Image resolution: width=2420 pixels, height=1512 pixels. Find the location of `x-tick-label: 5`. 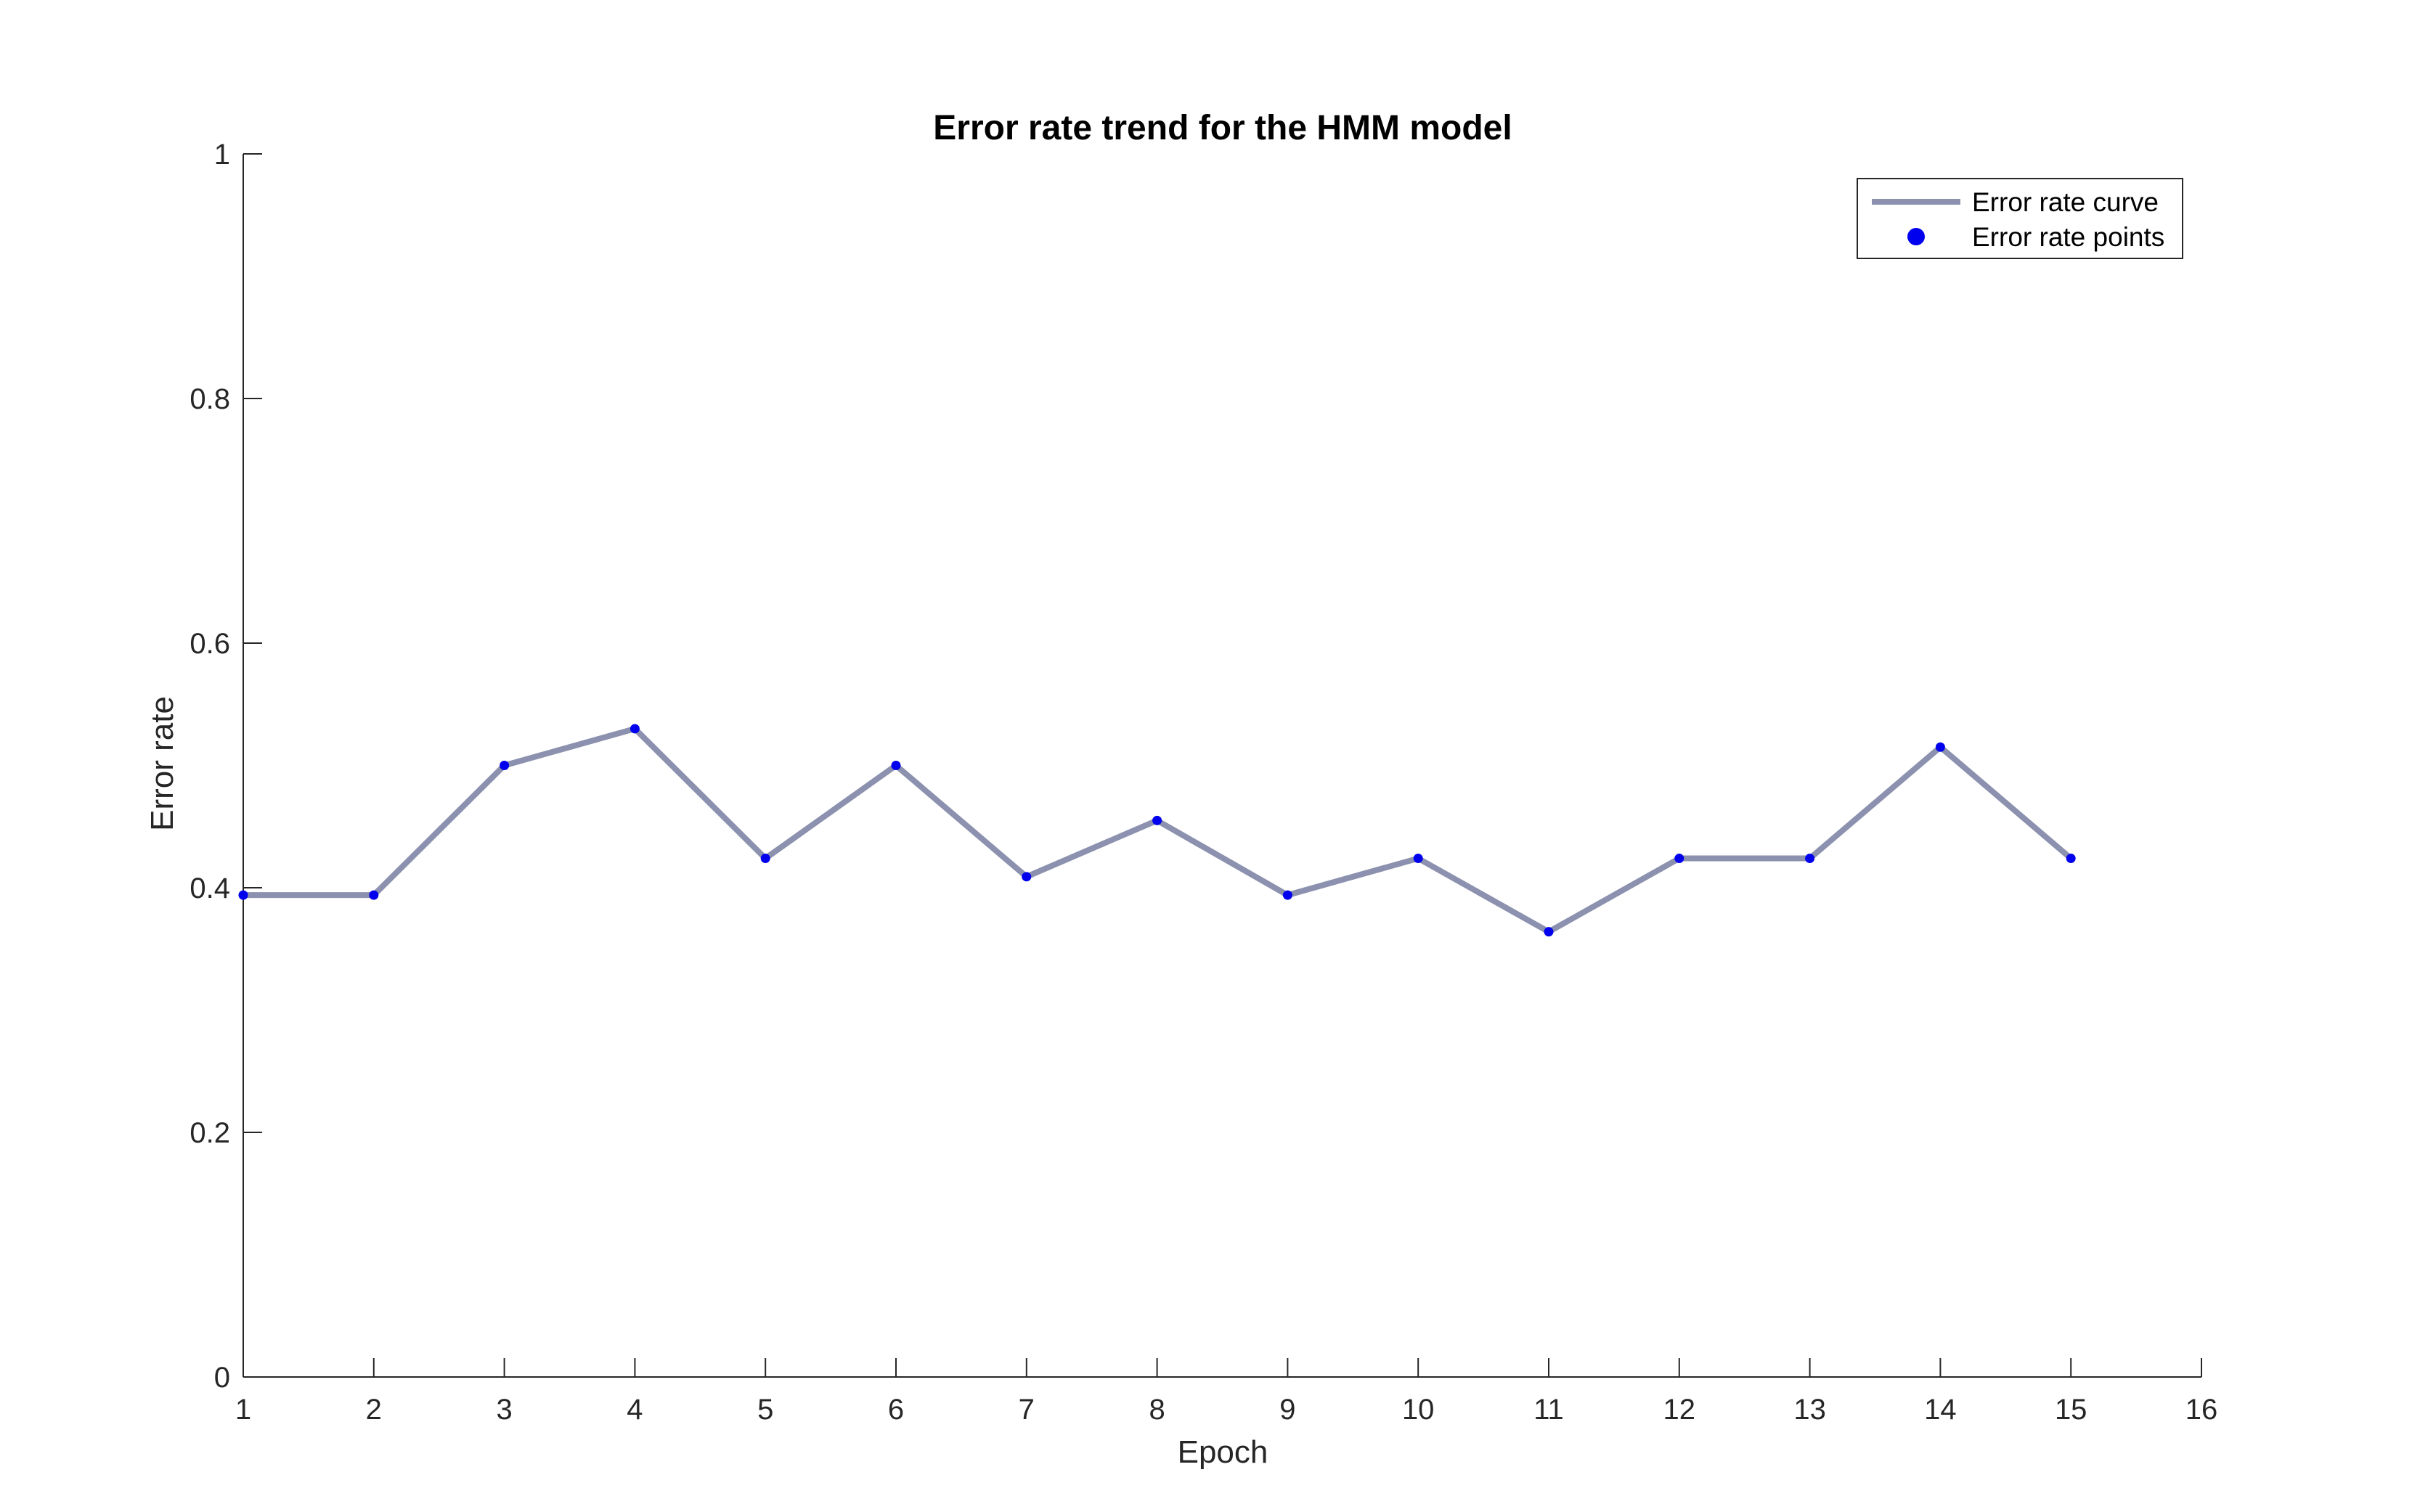

x-tick-label: 5 is located at coordinates (765, 1410).